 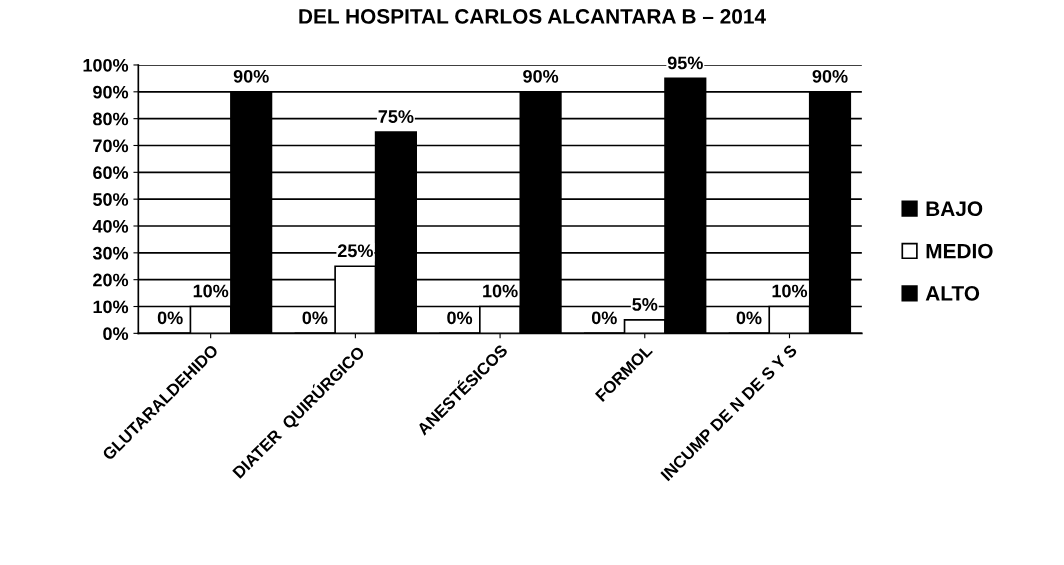 I want to click on y-tick-label: 80%, so click(x=111, y=119).